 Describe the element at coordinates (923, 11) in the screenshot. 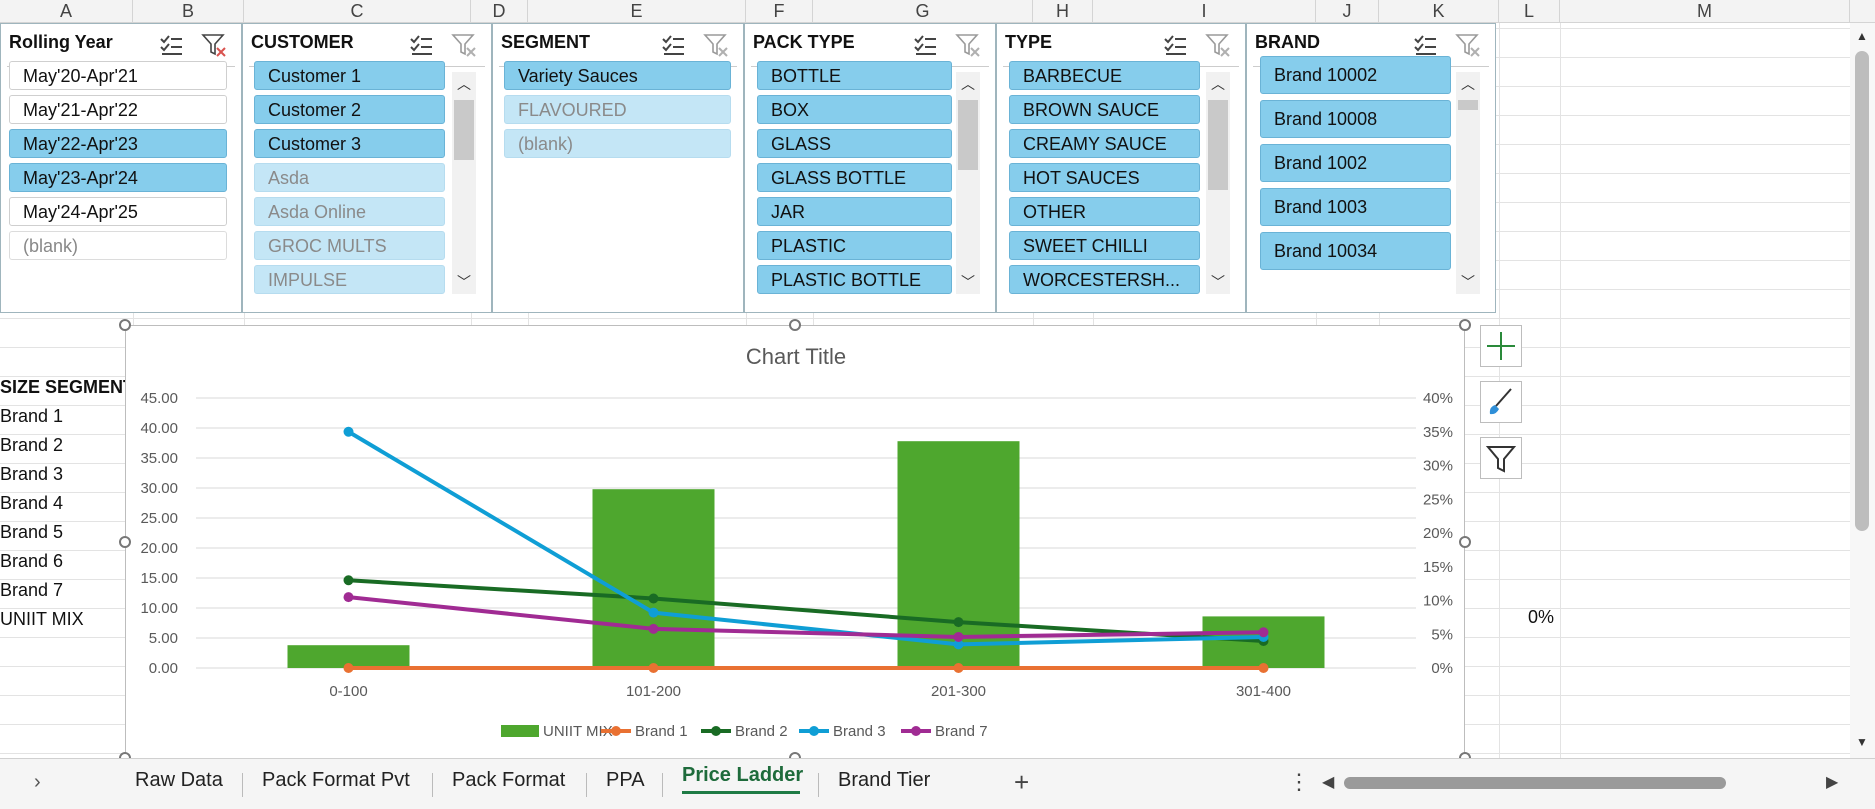

I see `column-header-g: G` at that location.